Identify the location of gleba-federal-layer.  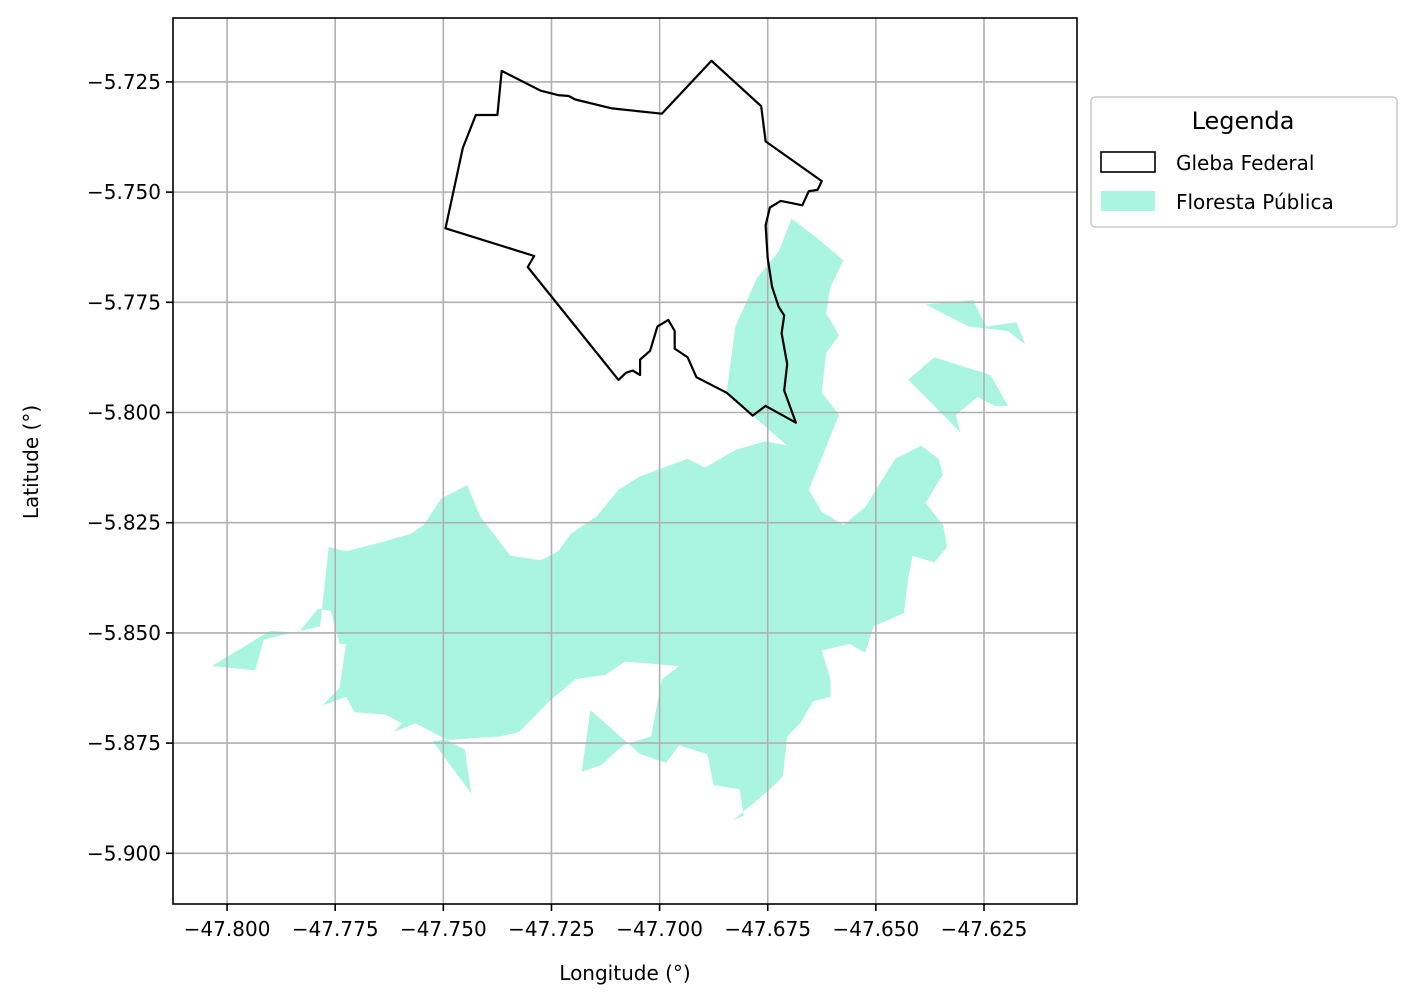
(633, 241).